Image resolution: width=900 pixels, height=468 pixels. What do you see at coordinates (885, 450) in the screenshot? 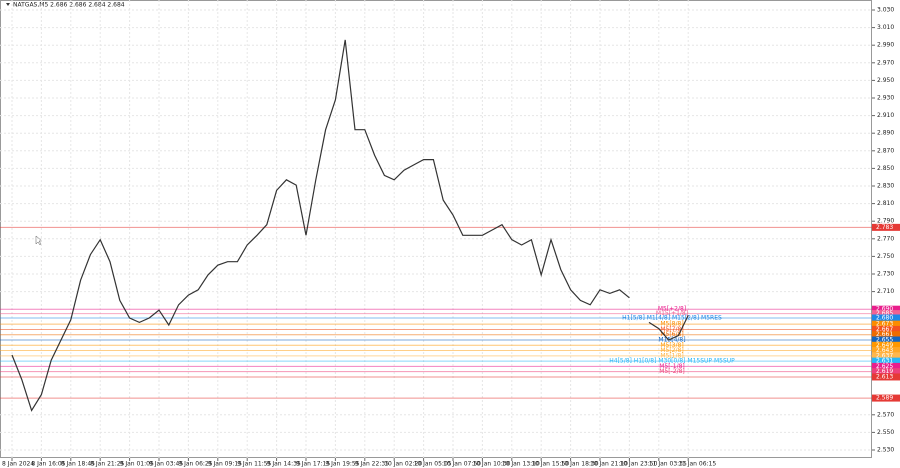
I see `y-tick-label: 2.530` at bounding box center [885, 450].